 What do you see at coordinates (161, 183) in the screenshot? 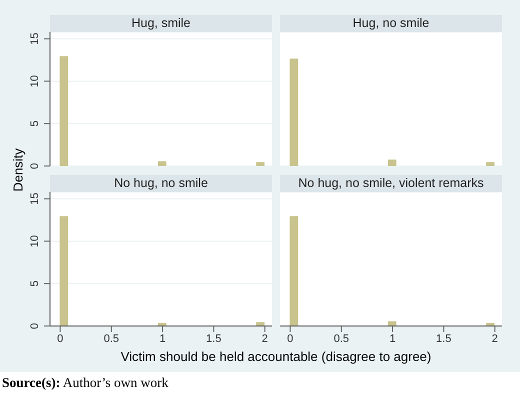
I see `chart-title: No hug, no smile` at bounding box center [161, 183].